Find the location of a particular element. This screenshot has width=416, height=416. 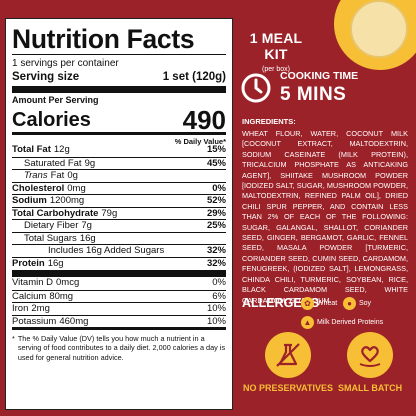

nutrient-row-trans-fat: Trans Fat 0g is located at coordinates (119, 175).